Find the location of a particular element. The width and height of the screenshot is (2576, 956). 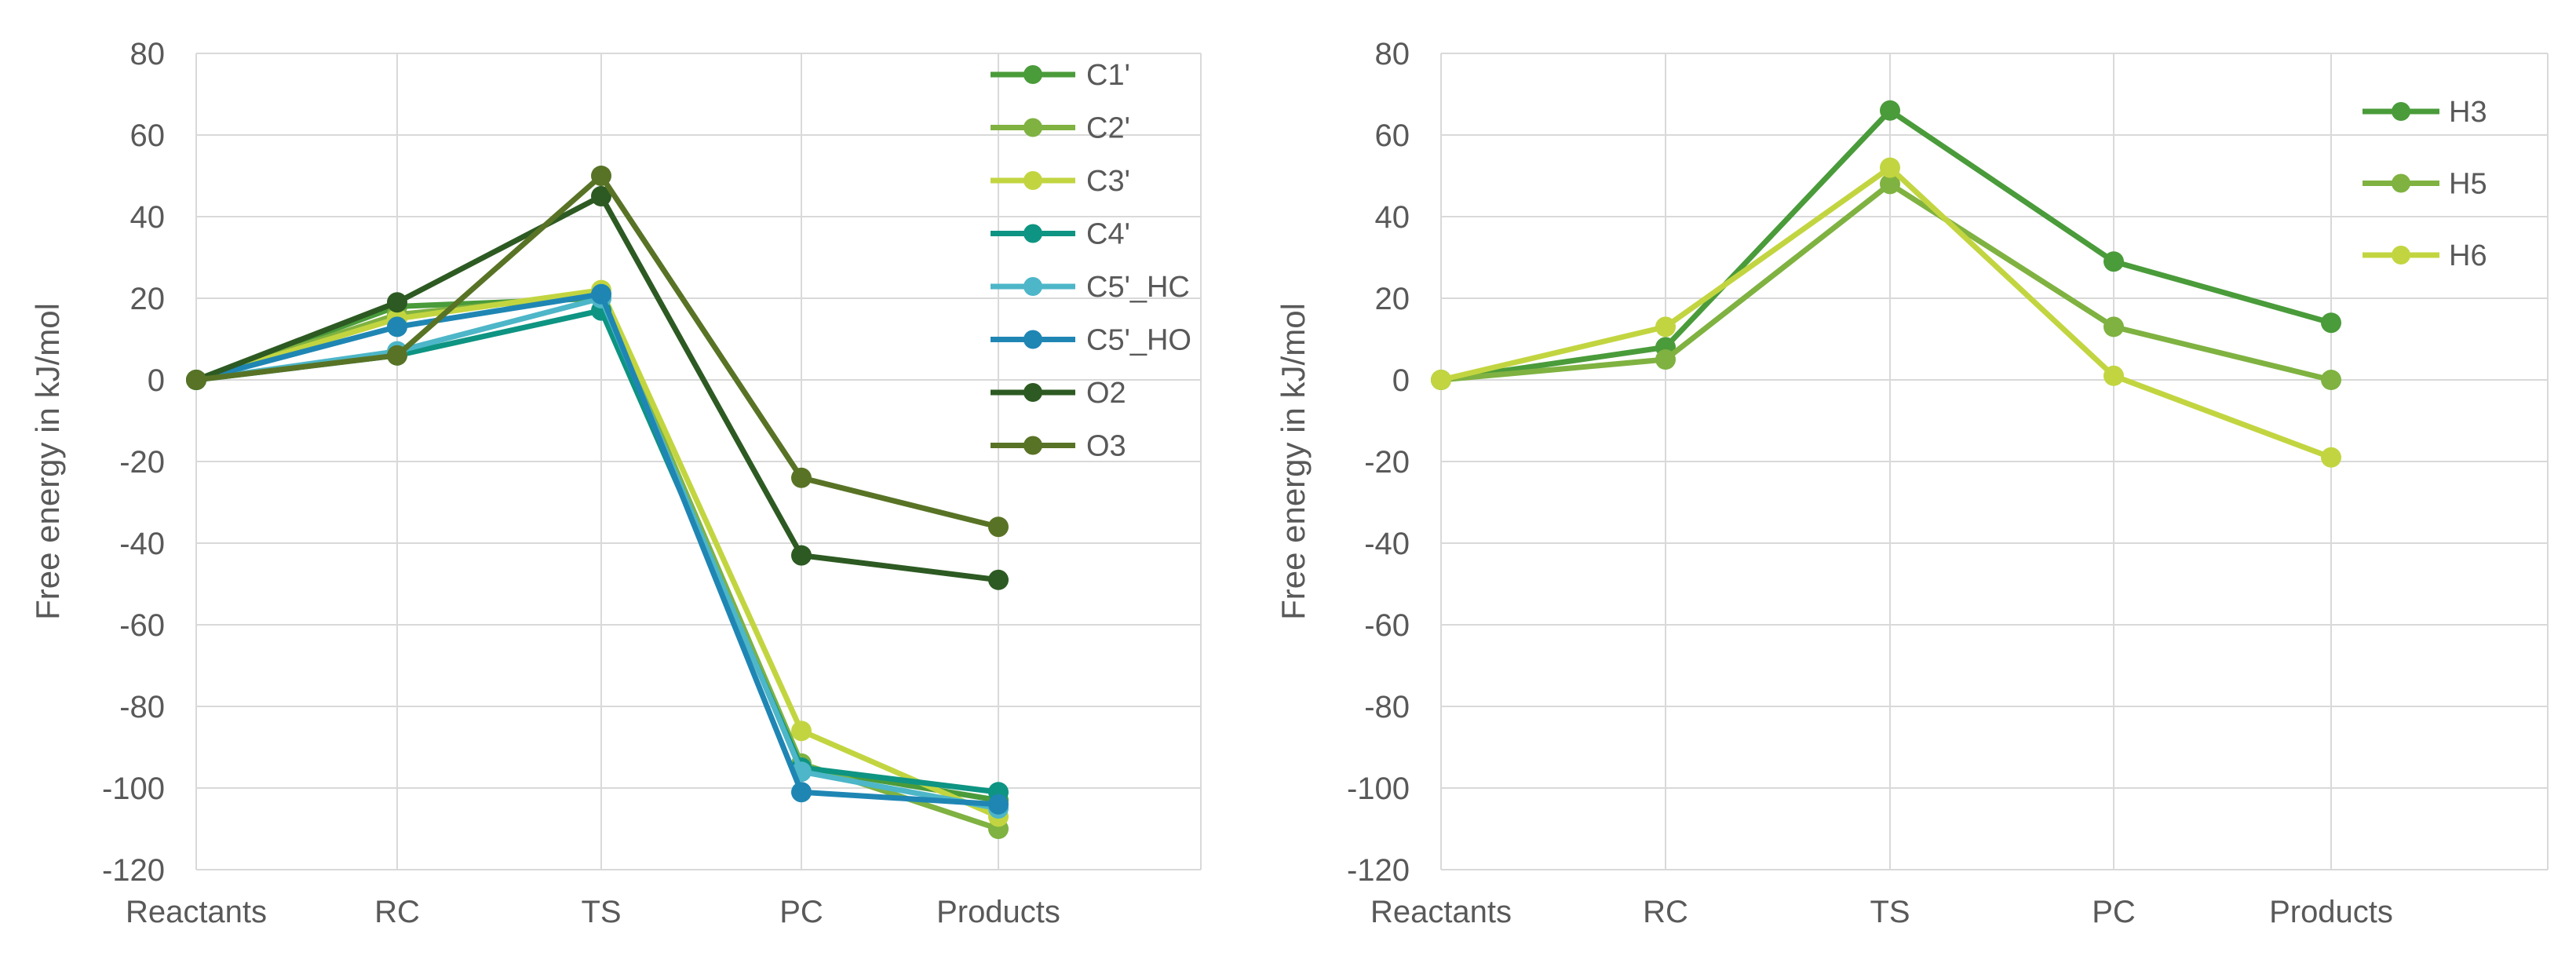

legend-label: O3 is located at coordinates (1106, 447).